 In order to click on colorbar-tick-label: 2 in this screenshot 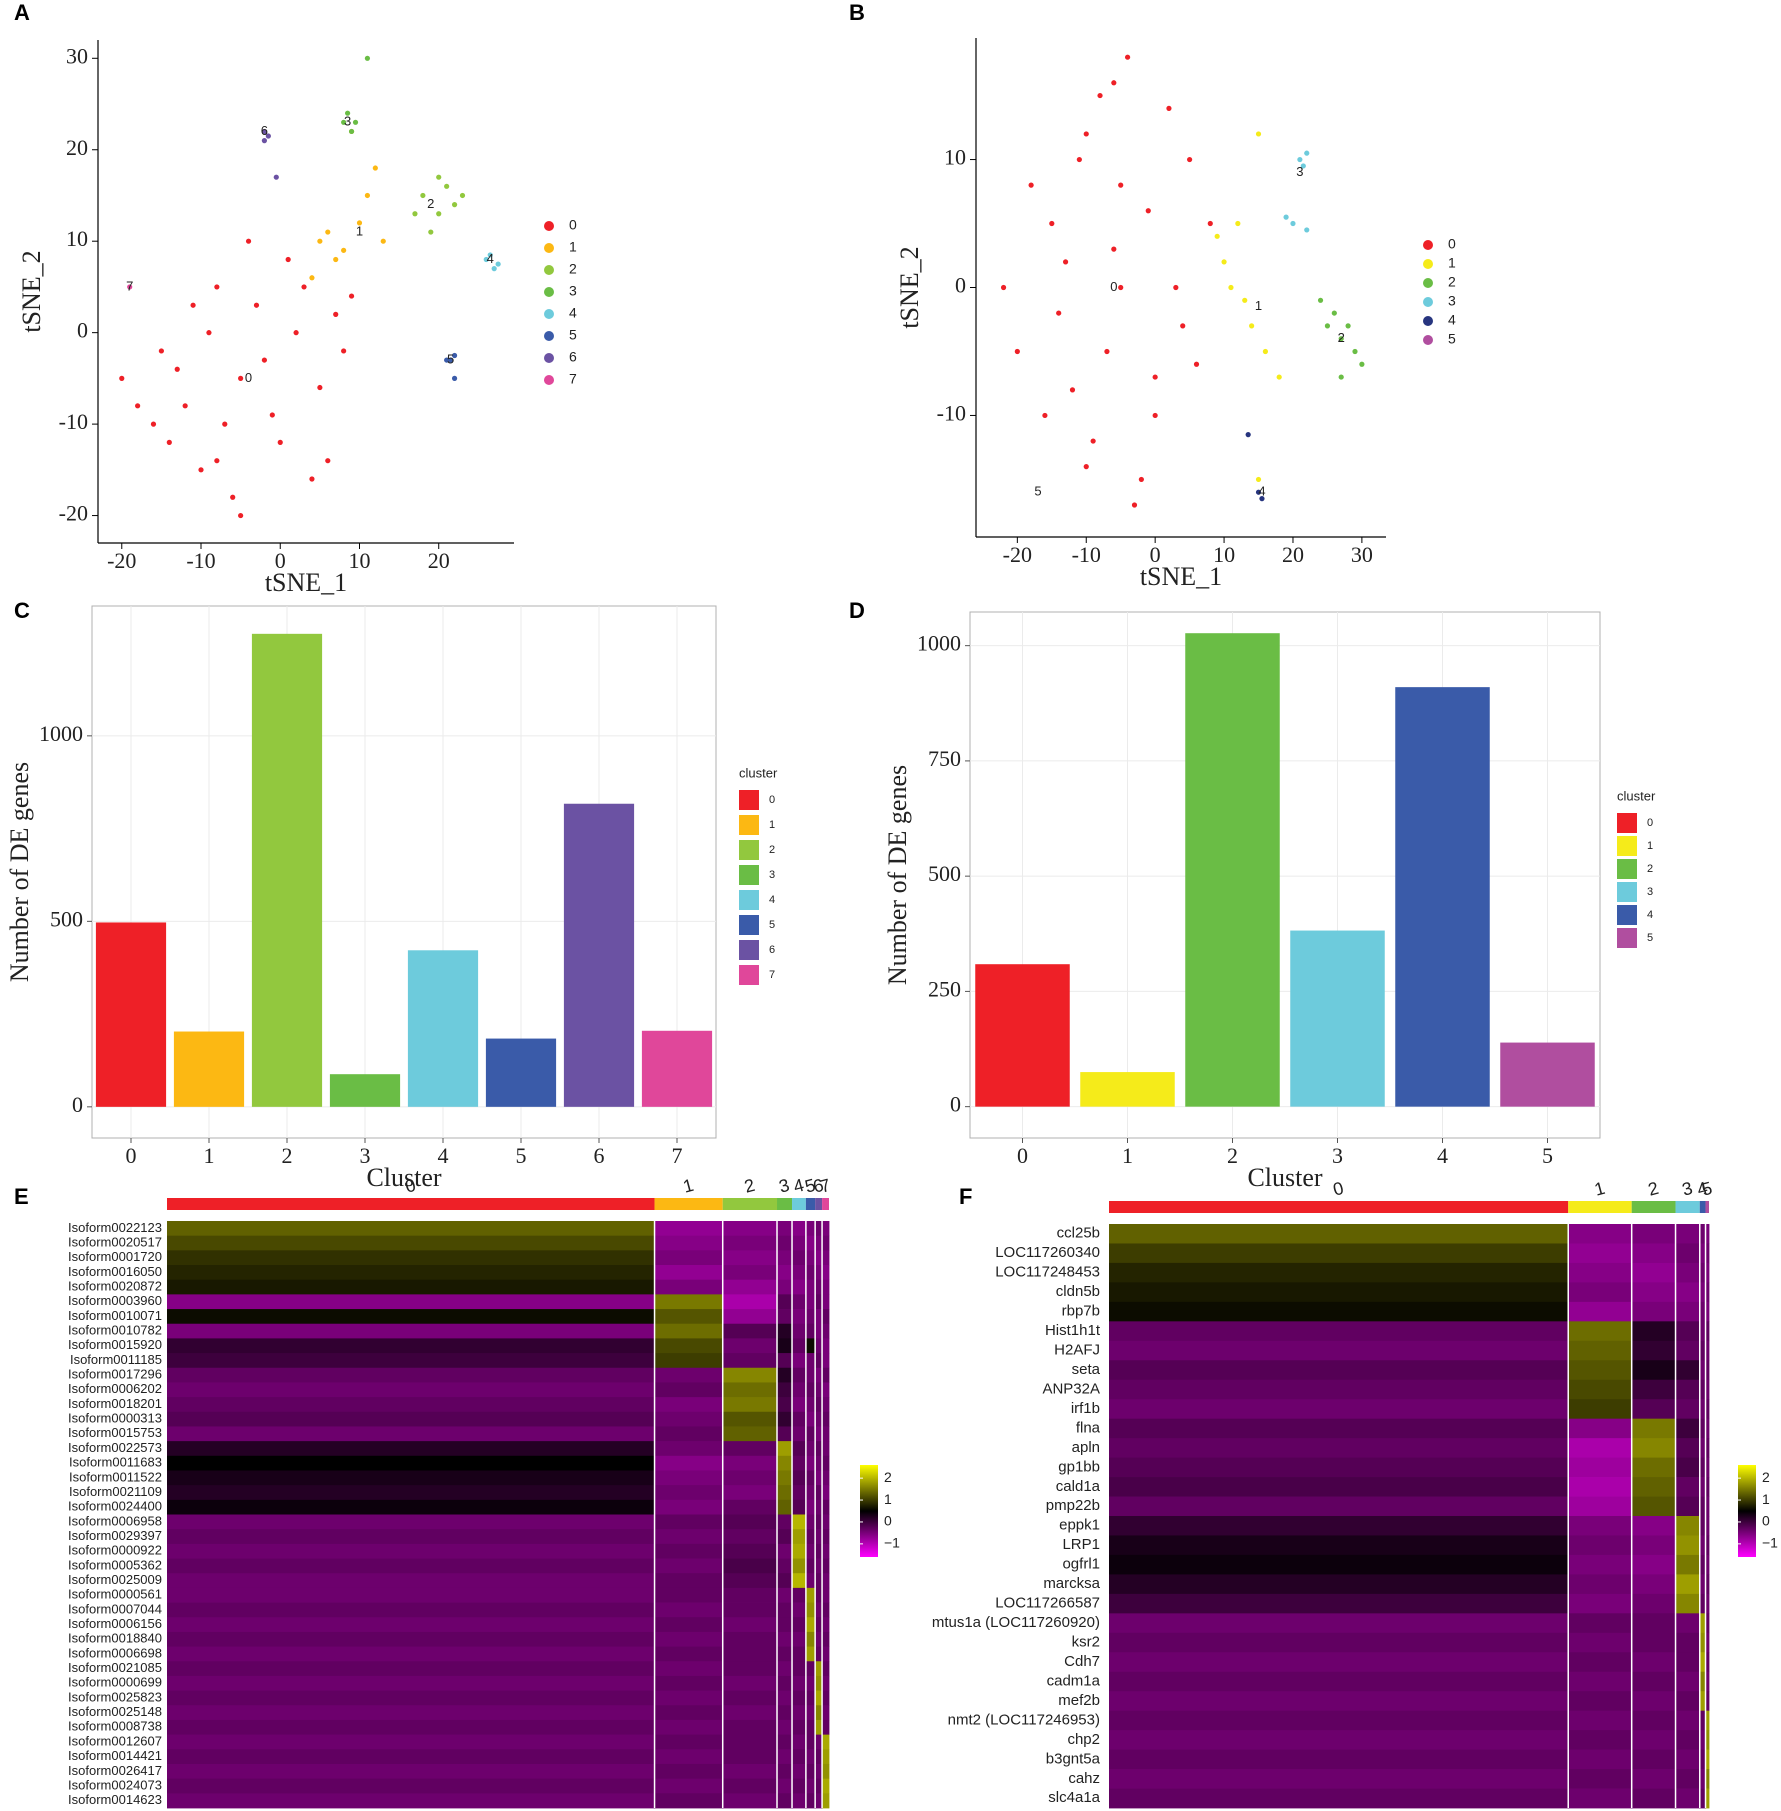, I will do `click(888, 1477)`.